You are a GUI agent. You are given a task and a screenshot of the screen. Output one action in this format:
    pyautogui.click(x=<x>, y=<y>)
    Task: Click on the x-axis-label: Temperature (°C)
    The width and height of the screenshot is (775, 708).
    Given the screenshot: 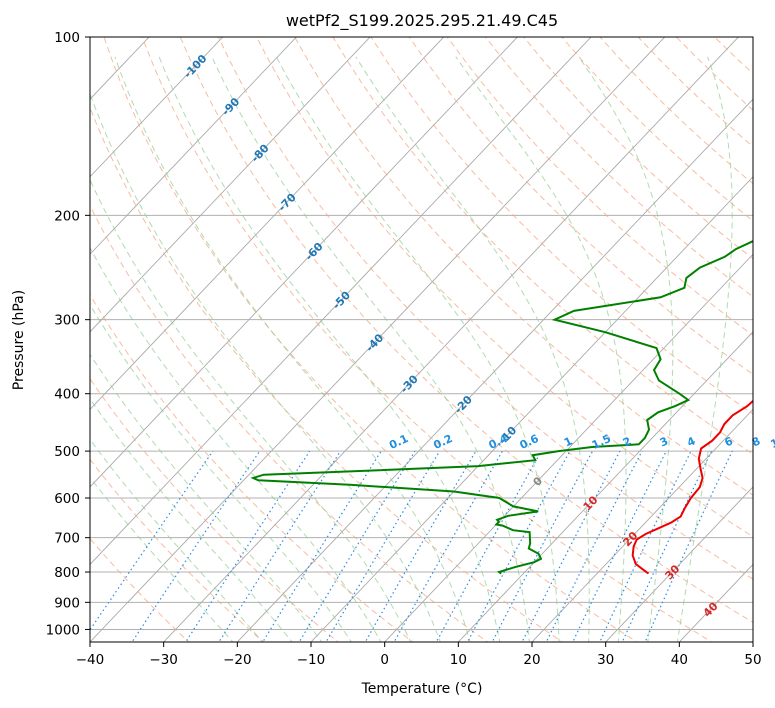 What is the action you would take?
    pyautogui.click(x=422, y=689)
    